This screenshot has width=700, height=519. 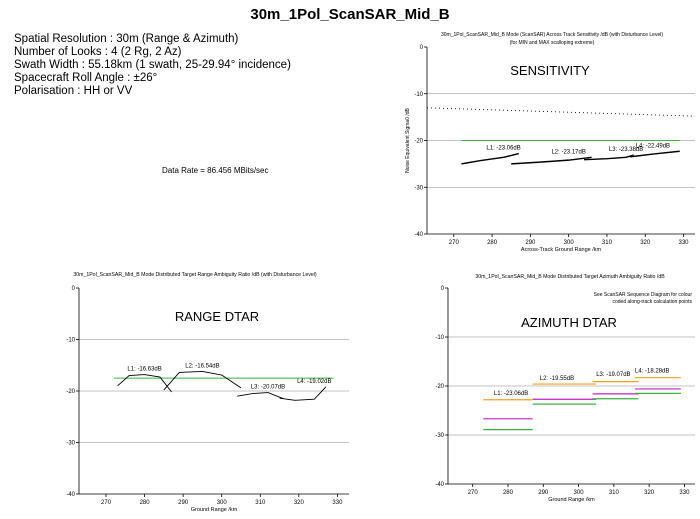 What do you see at coordinates (260, 396) in the screenshot?
I see `series-line-l3` at bounding box center [260, 396].